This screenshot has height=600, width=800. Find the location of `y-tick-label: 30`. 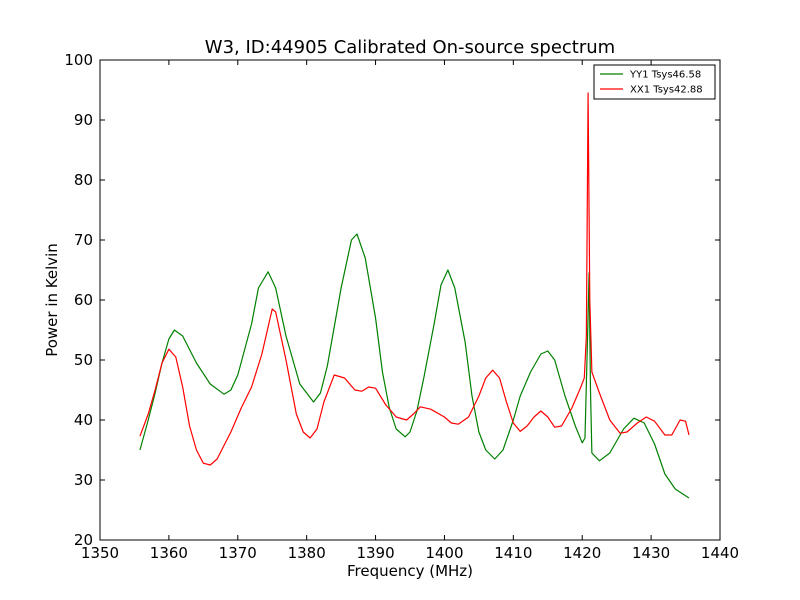

y-tick-label: 30 is located at coordinates (83, 480).